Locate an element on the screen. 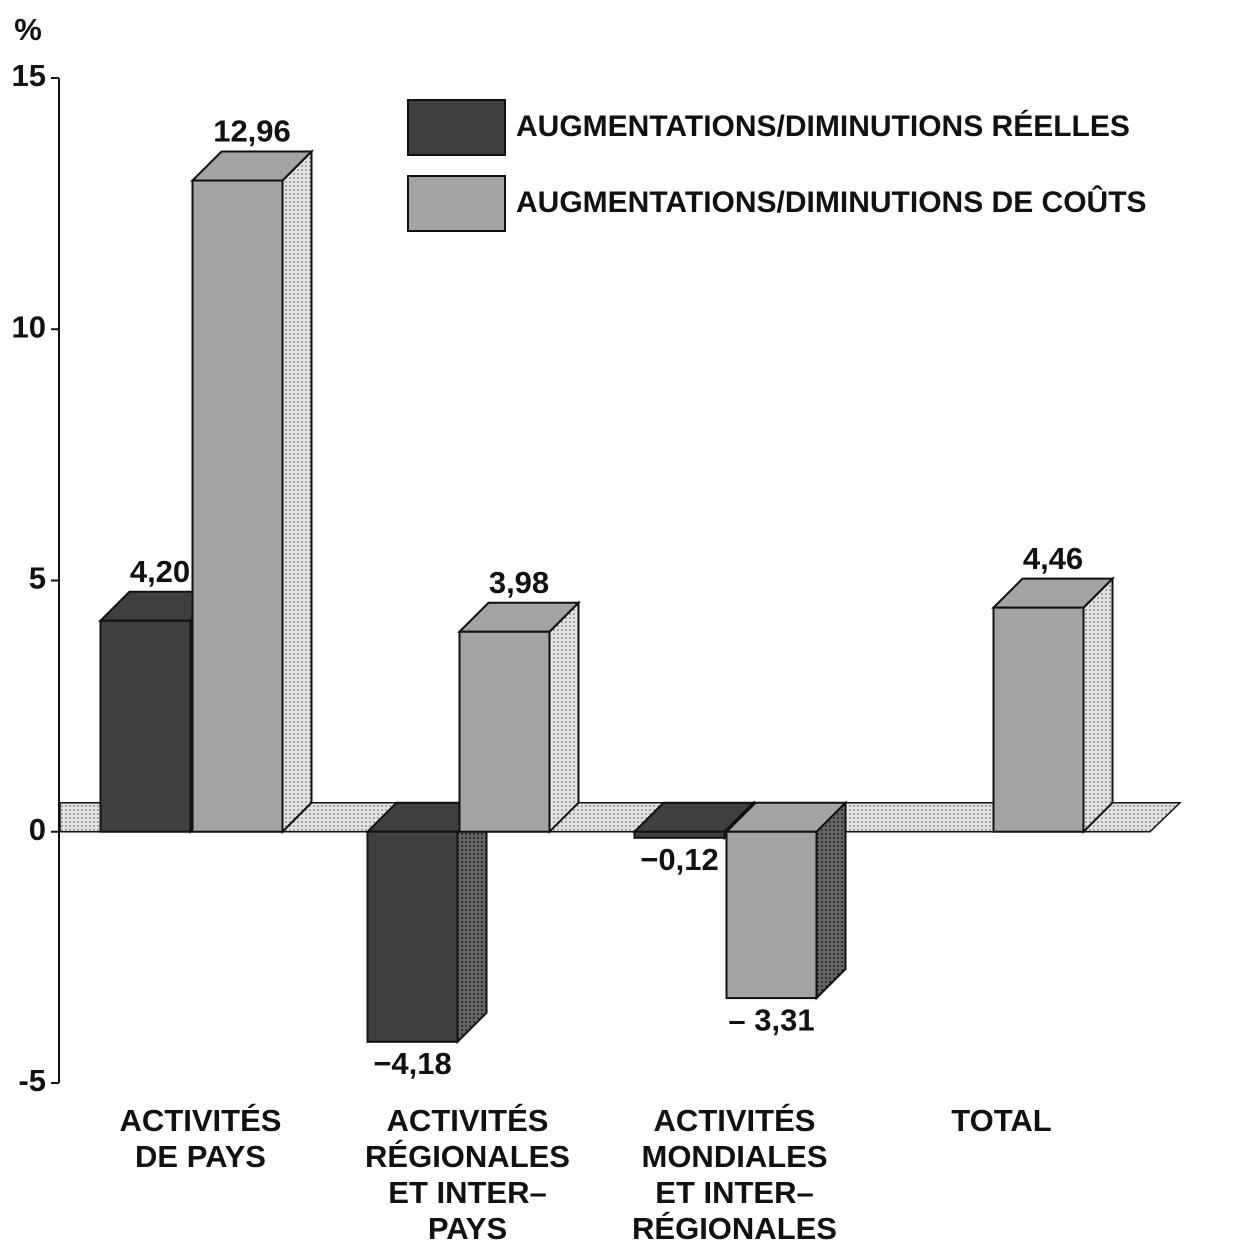 The width and height of the screenshot is (1236, 1245). zero-floor is located at coordinates (620, 817).